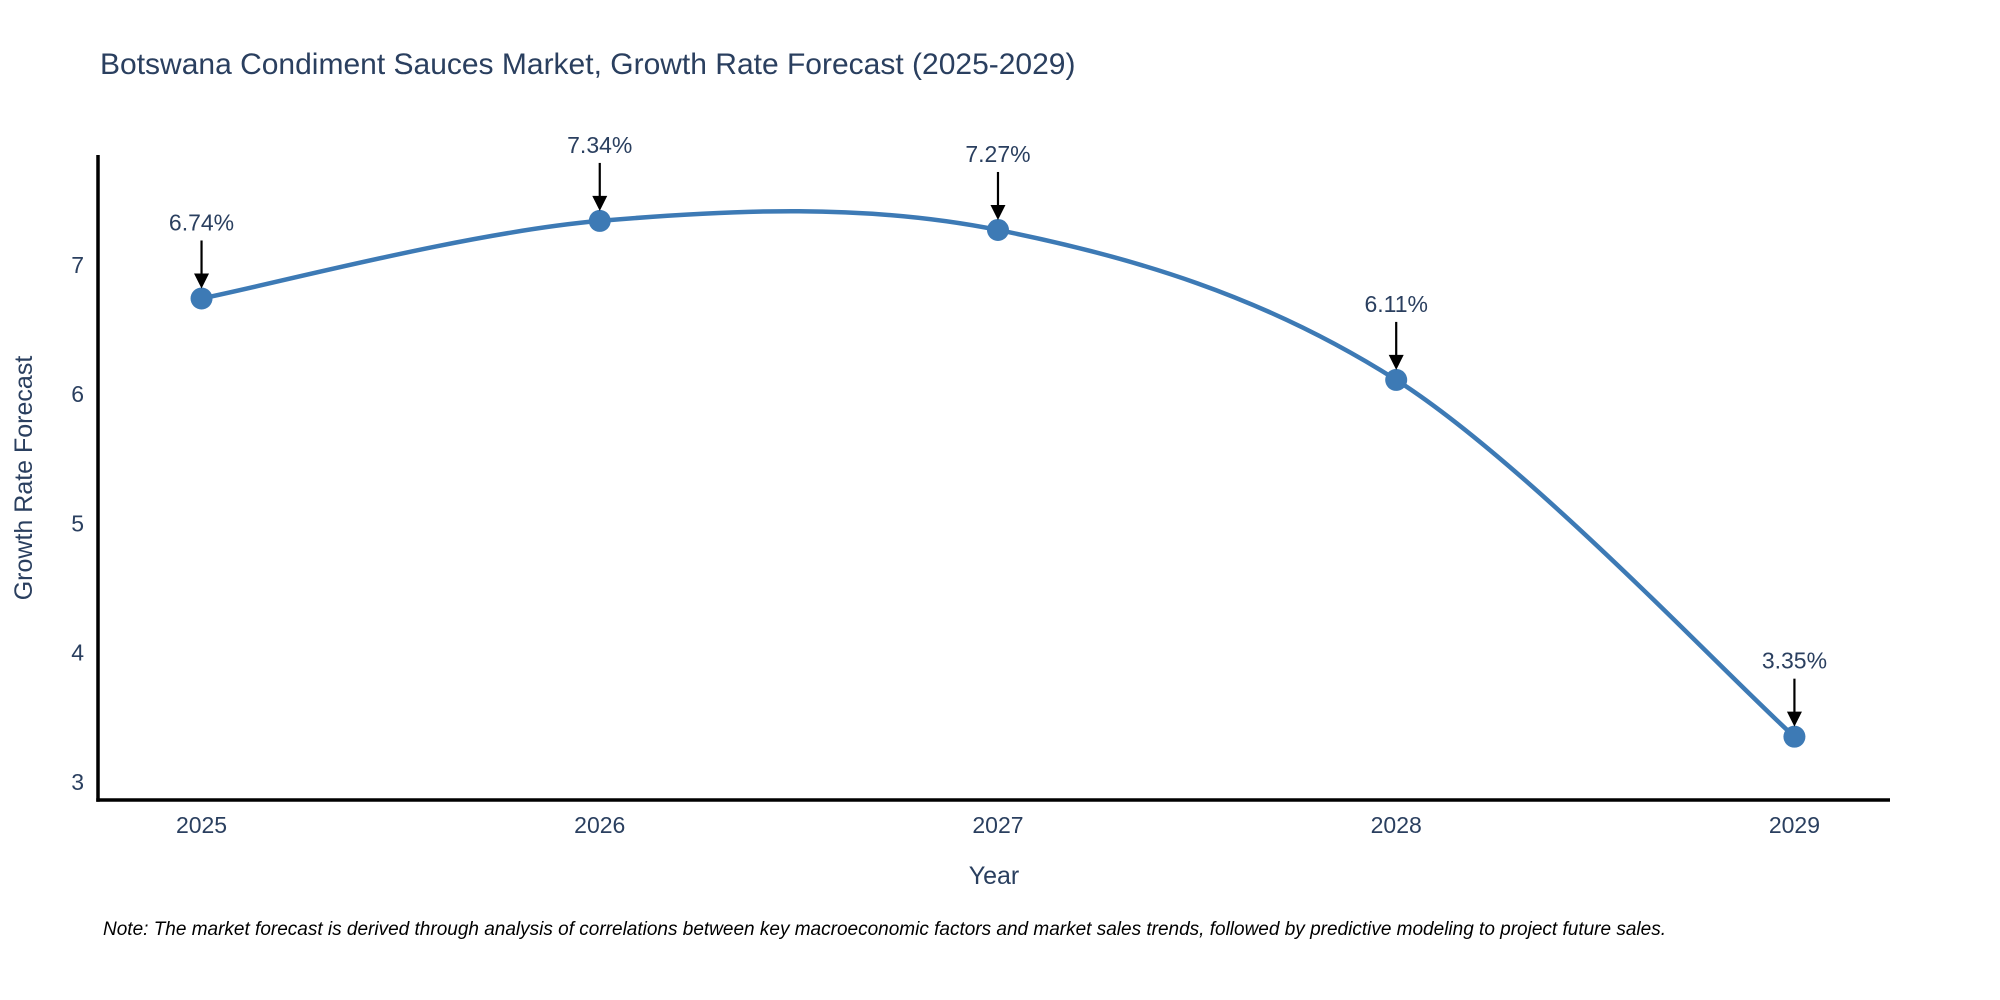 The height and width of the screenshot is (1000, 2000). What do you see at coordinates (994, 876) in the screenshot?
I see `x-axis-title: Year` at bounding box center [994, 876].